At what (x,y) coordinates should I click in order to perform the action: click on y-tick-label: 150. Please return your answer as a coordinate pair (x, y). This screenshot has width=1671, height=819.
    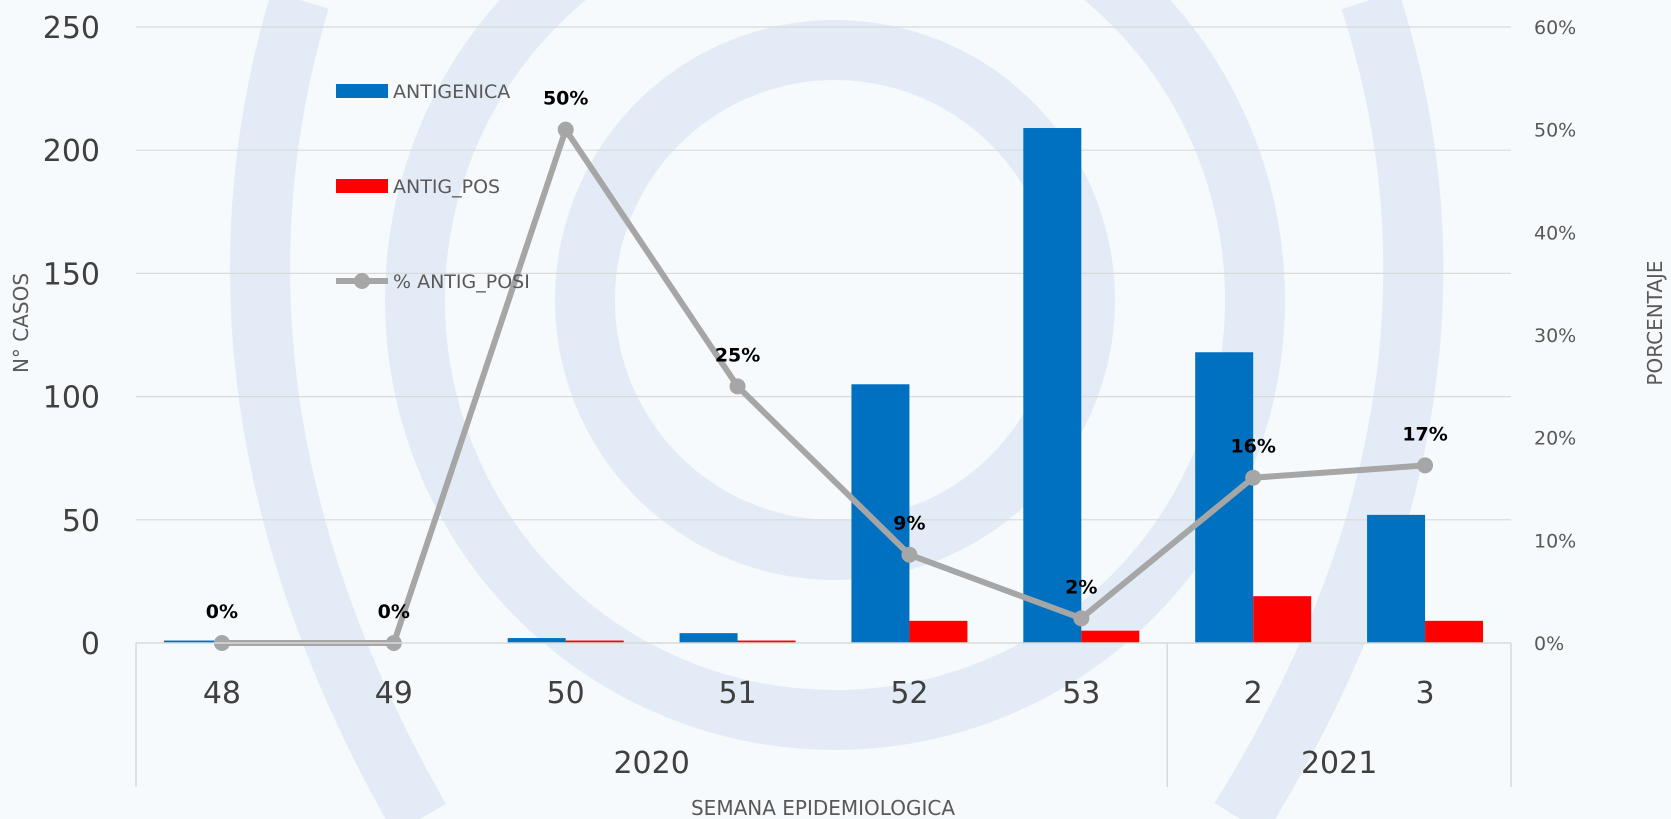
    Looking at the image, I should click on (71, 274).